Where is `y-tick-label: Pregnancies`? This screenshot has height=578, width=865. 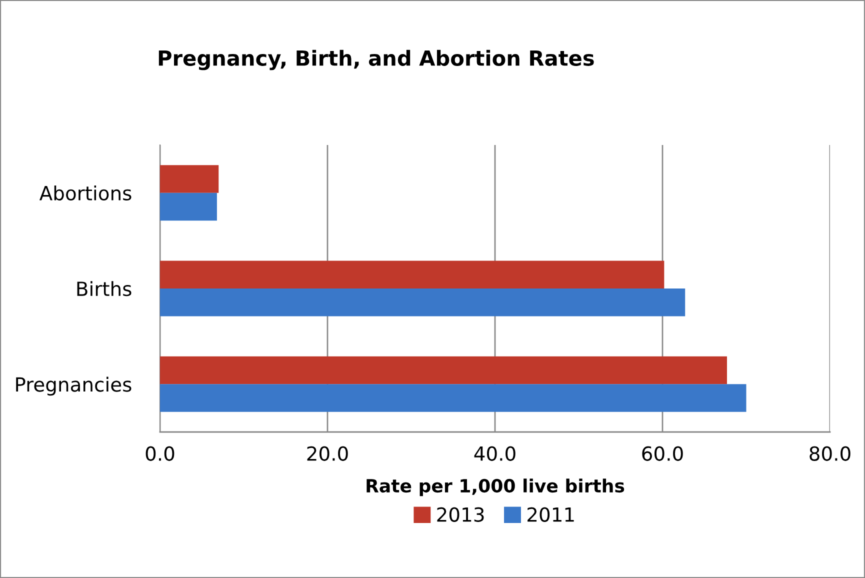
y-tick-label: Pregnancies is located at coordinates (74, 386).